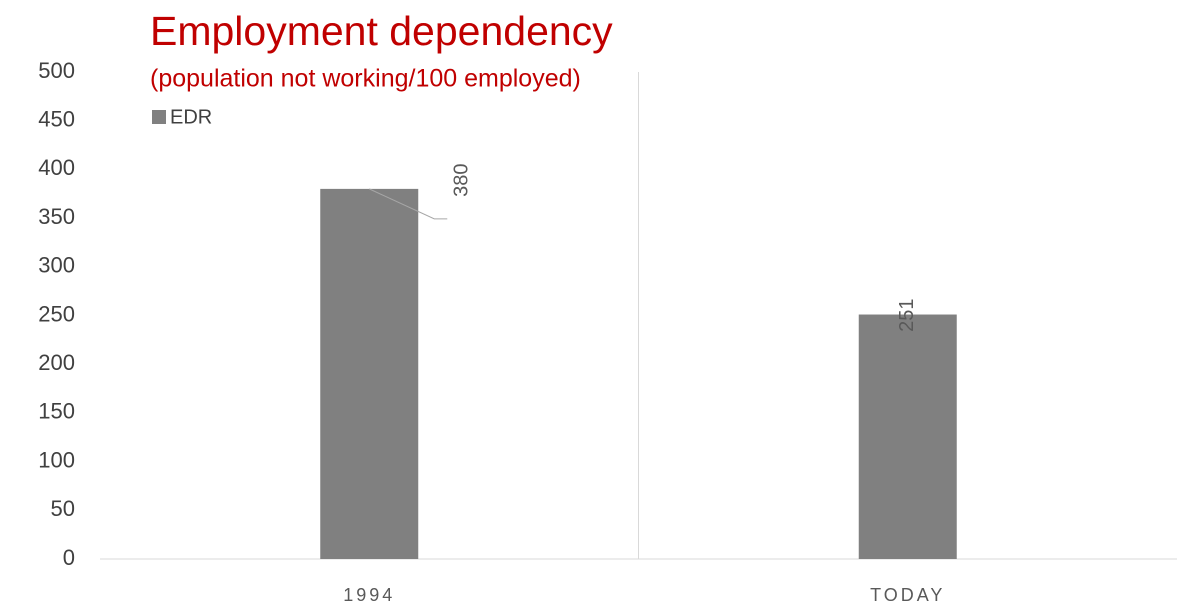 Image resolution: width=1185 pixels, height=611 pixels. What do you see at coordinates (159, 117) in the screenshot?
I see `legend-swatch` at bounding box center [159, 117].